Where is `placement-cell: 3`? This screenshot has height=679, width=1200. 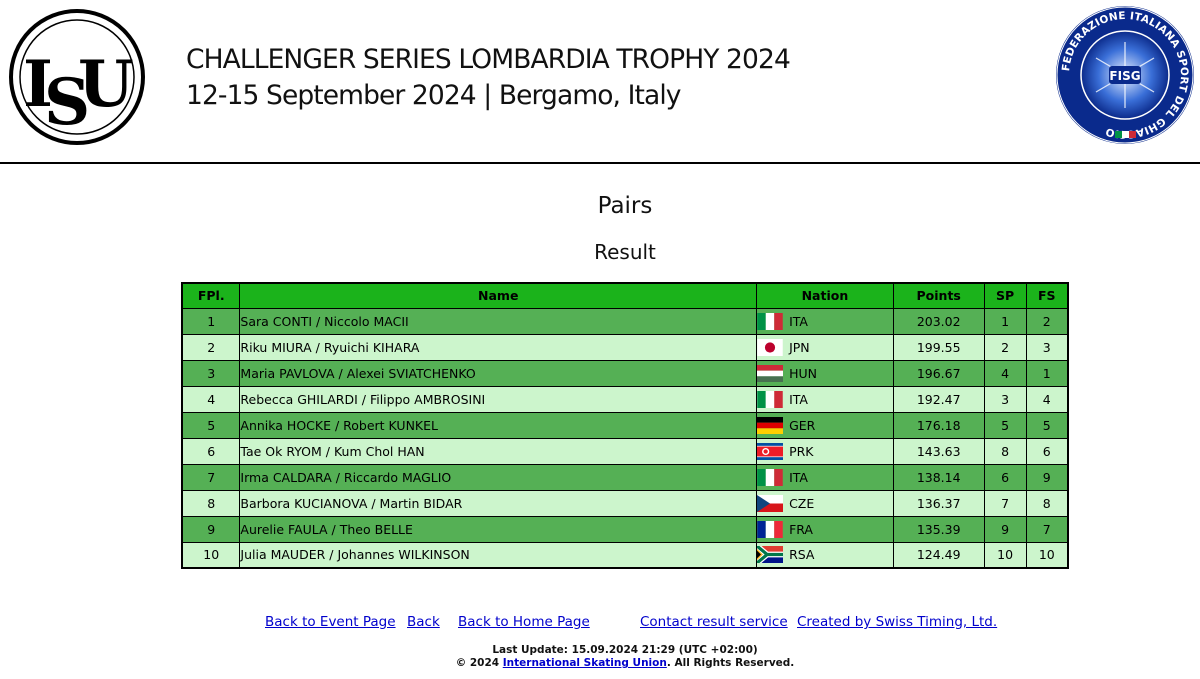
placement-cell: 3 is located at coordinates (211, 373).